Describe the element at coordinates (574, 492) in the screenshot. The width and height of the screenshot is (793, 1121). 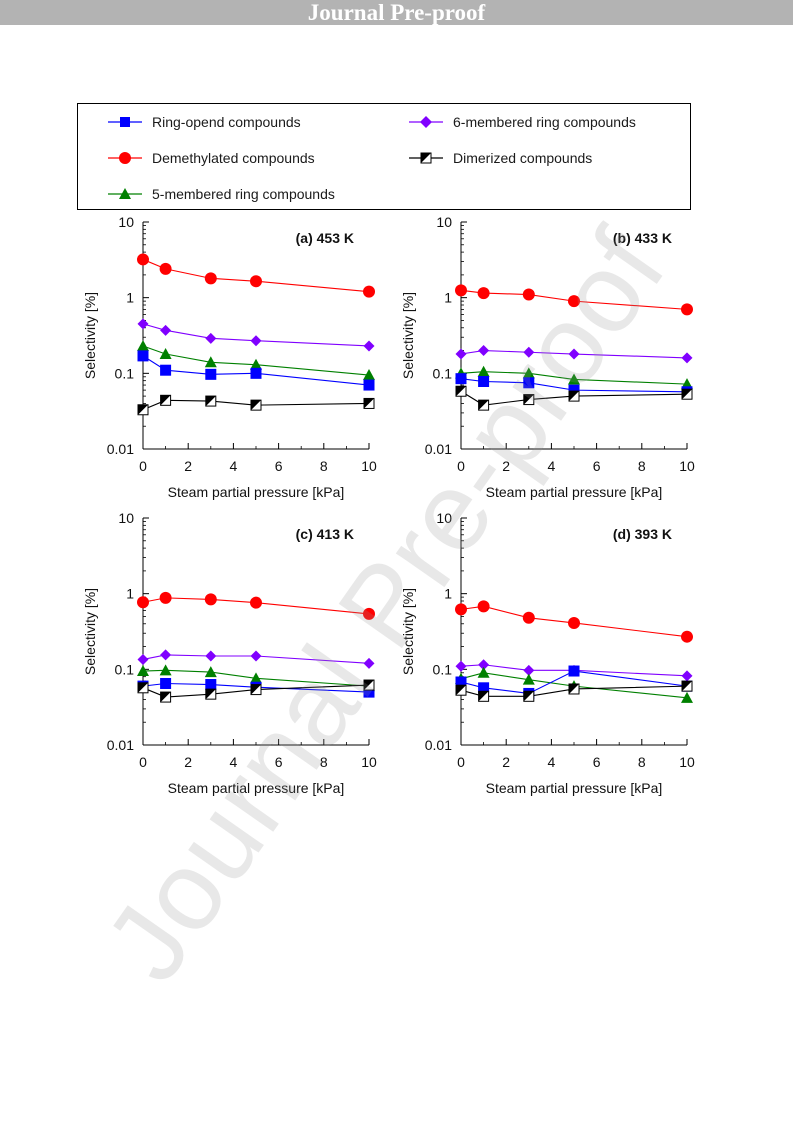
I see `x-axis-label: Steam partial pressure [kPa]` at that location.